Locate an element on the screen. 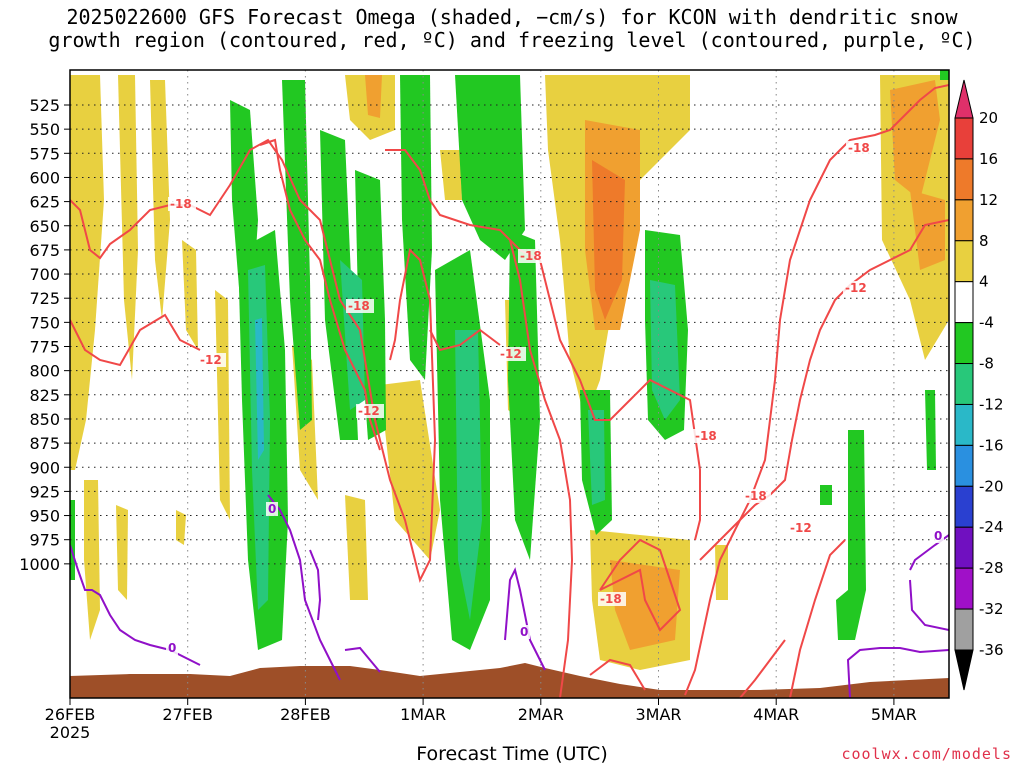  colorbar-label: -4 is located at coordinates (986, 323).